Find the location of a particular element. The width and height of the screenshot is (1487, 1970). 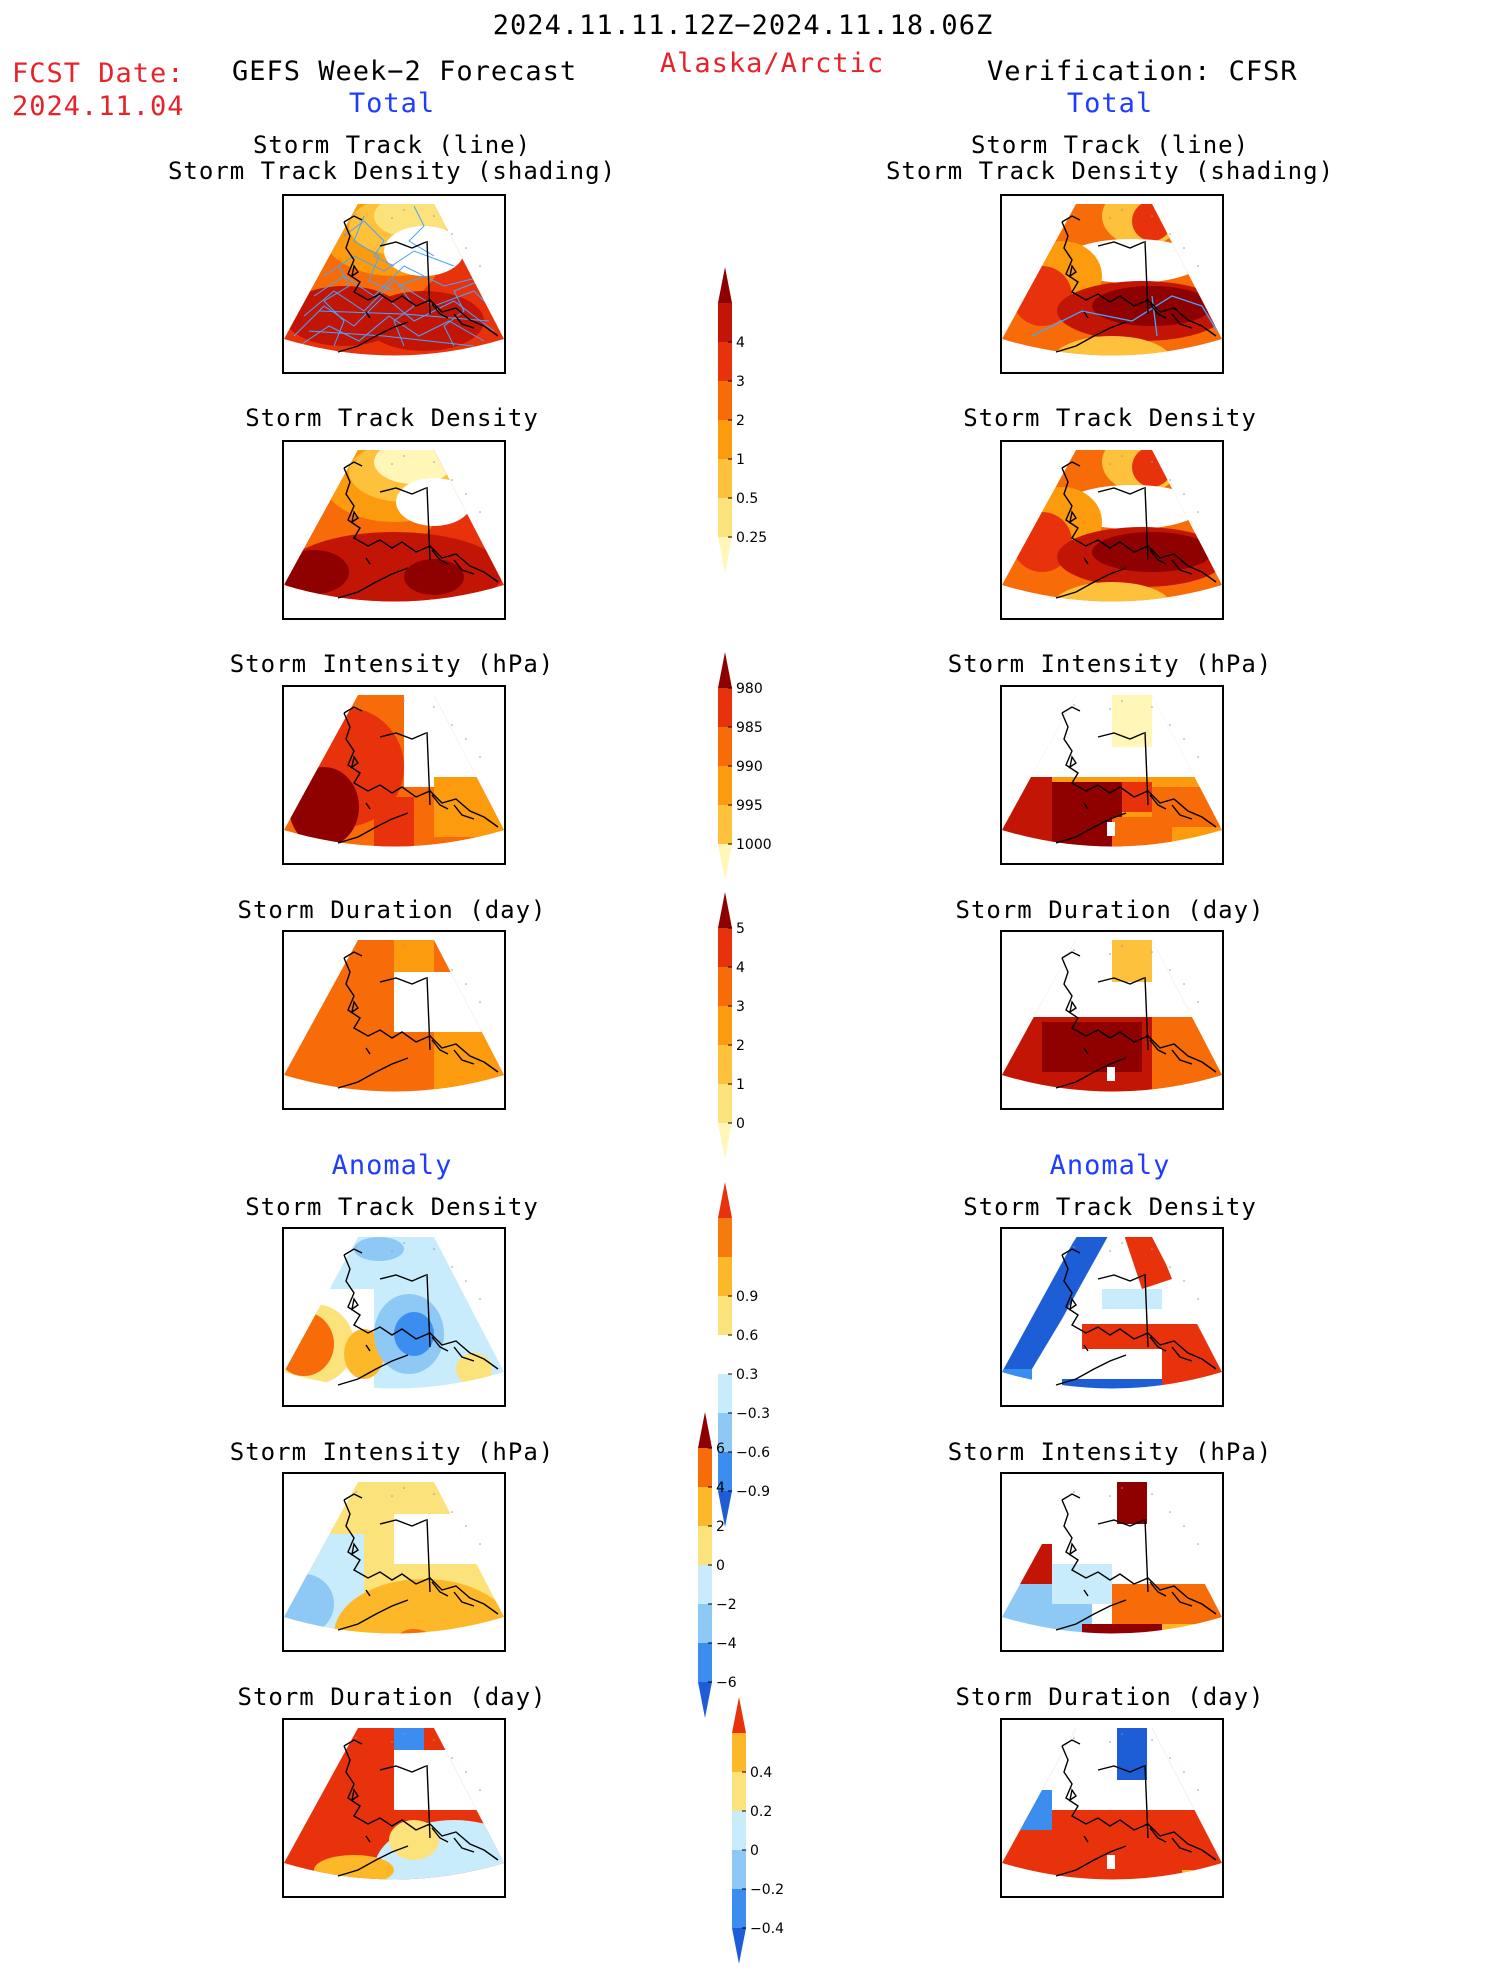

right-p1-title1: Storm Track (line) is located at coordinates (1110, 145).